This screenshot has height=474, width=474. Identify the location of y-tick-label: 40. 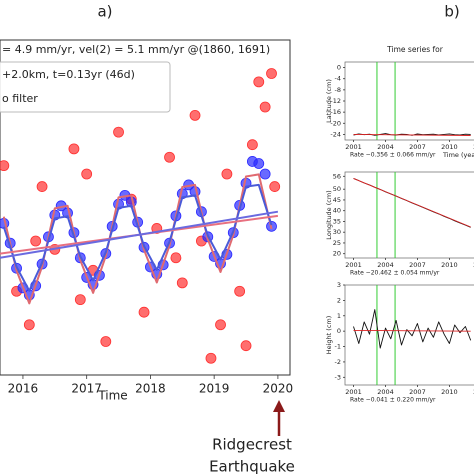
(337, 211).